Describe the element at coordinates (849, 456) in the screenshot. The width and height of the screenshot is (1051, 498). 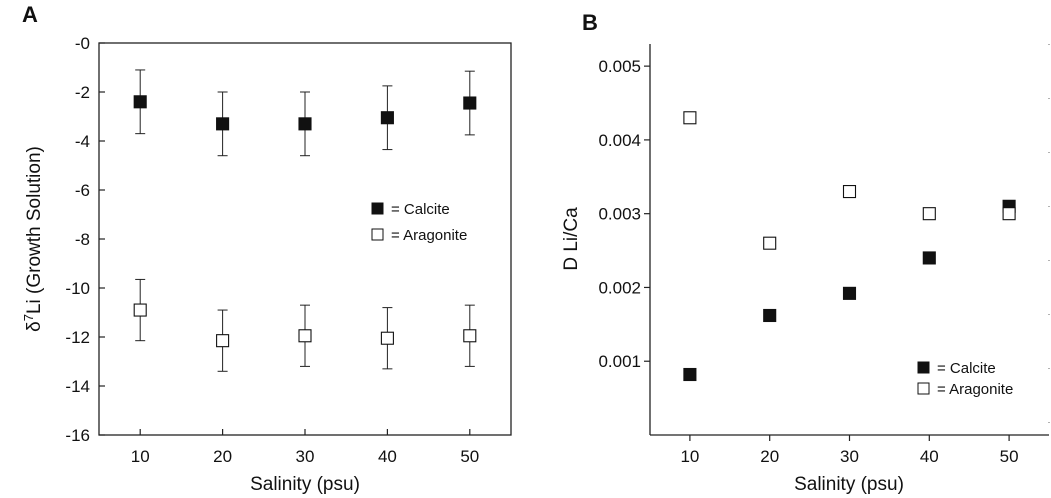
I see `panel-b-x-tick-label: 30` at that location.